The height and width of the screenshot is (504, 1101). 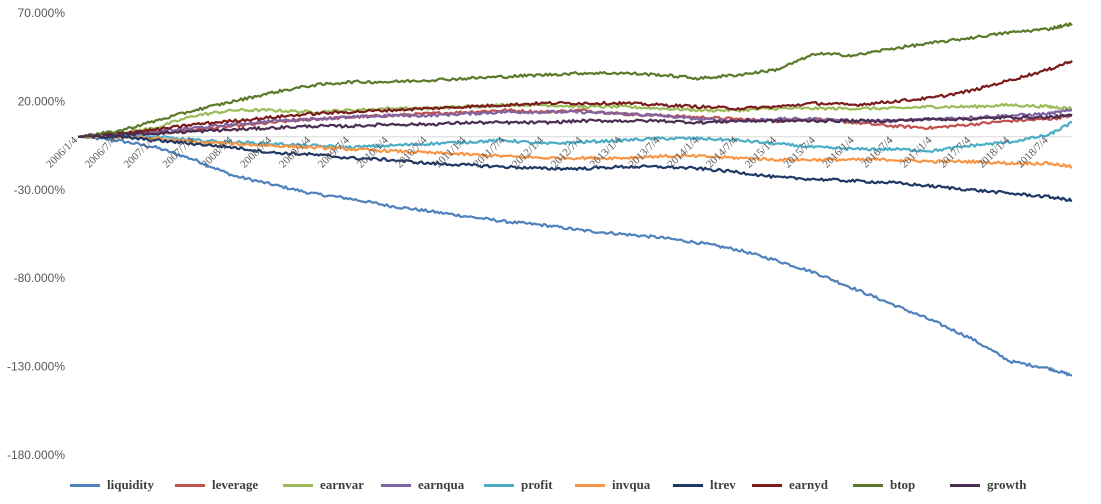 What do you see at coordinates (575, 99) in the screenshot?
I see `series-line-earnyd` at bounding box center [575, 99].